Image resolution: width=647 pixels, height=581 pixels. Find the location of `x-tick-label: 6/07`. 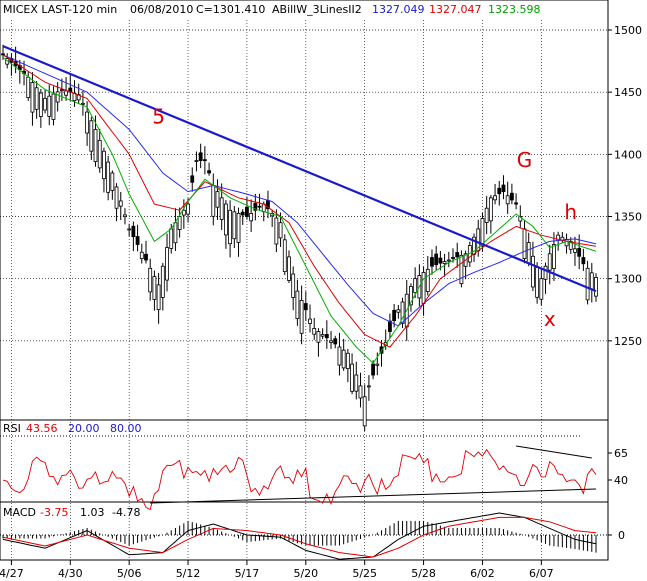

x-tick-label: 6/07 is located at coordinates (541, 573).